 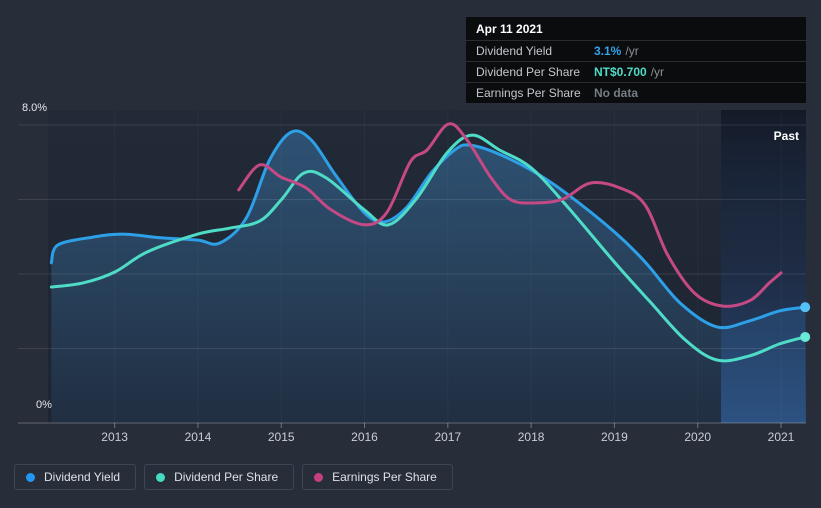 What do you see at coordinates (281, 437) in the screenshot?
I see `x-axis-label-2015: 2015` at bounding box center [281, 437].